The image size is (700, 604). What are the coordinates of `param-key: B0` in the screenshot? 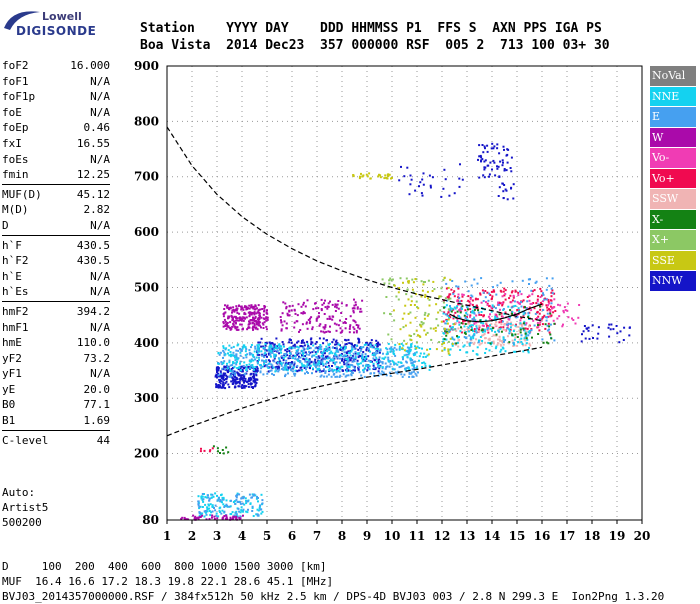 It's located at (9, 405).